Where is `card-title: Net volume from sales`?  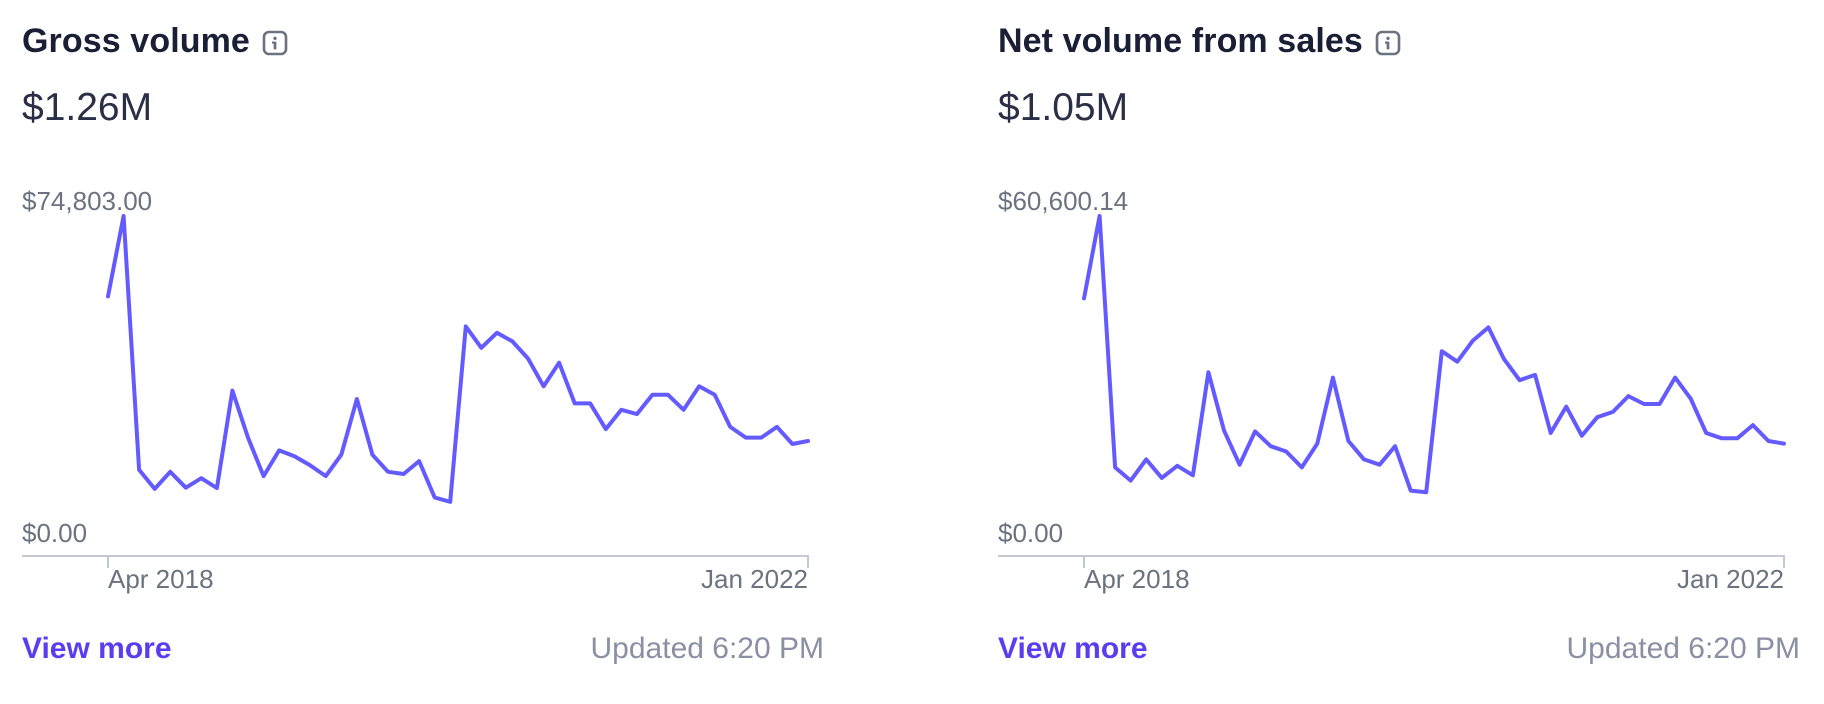 card-title: Net volume from sales is located at coordinates (1180, 41).